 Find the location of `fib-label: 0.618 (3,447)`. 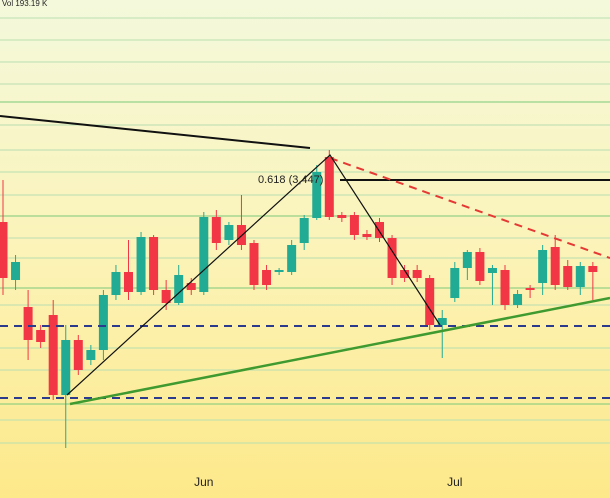

fib-label: 0.618 (3,447) is located at coordinates (290, 180).